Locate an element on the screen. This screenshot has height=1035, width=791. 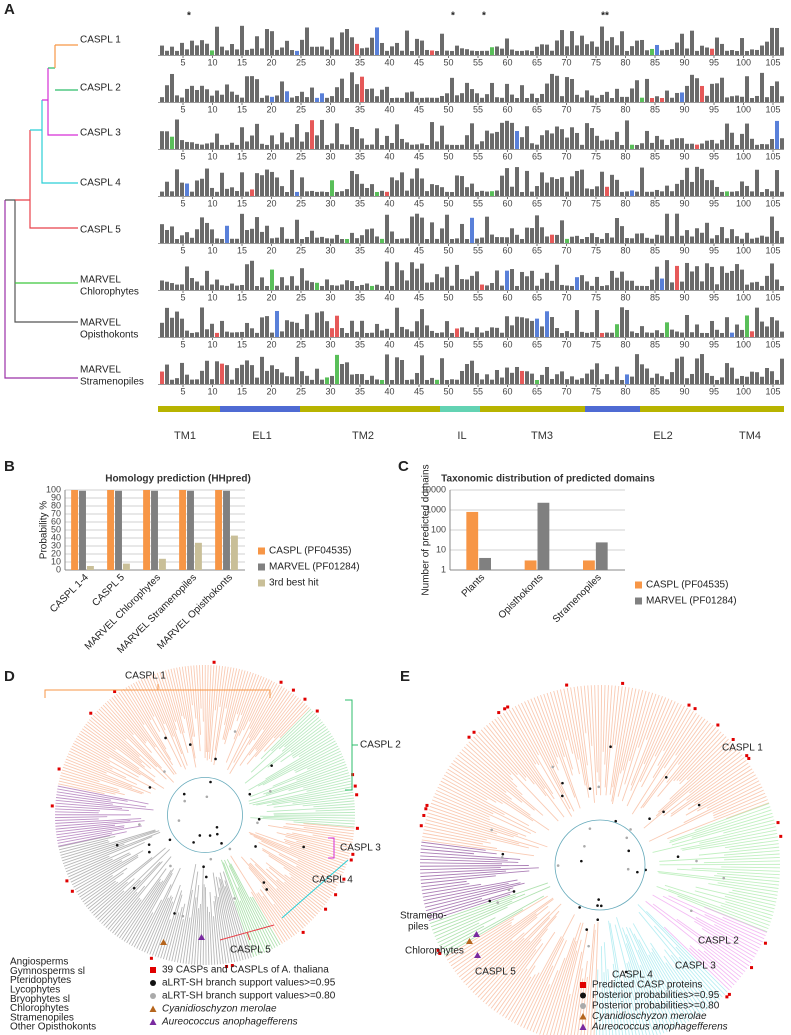
tree-core is located at coordinates (205, 815).